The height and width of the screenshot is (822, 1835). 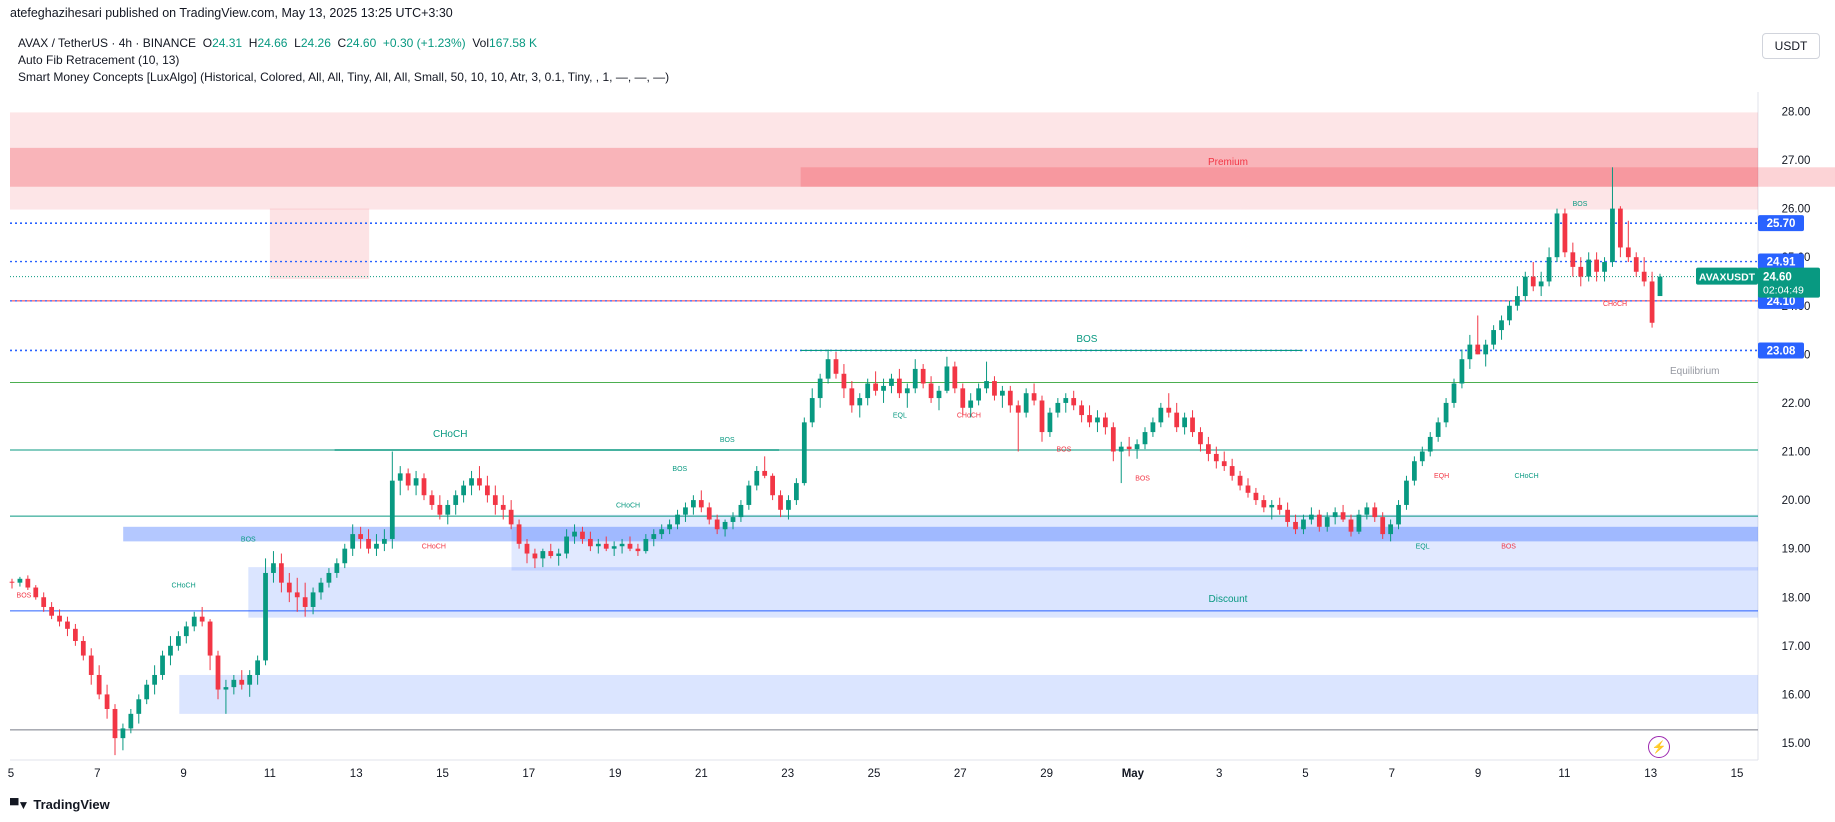 What do you see at coordinates (1796, 210) in the screenshot?
I see `y-tick-label: 26.00` at bounding box center [1796, 210].